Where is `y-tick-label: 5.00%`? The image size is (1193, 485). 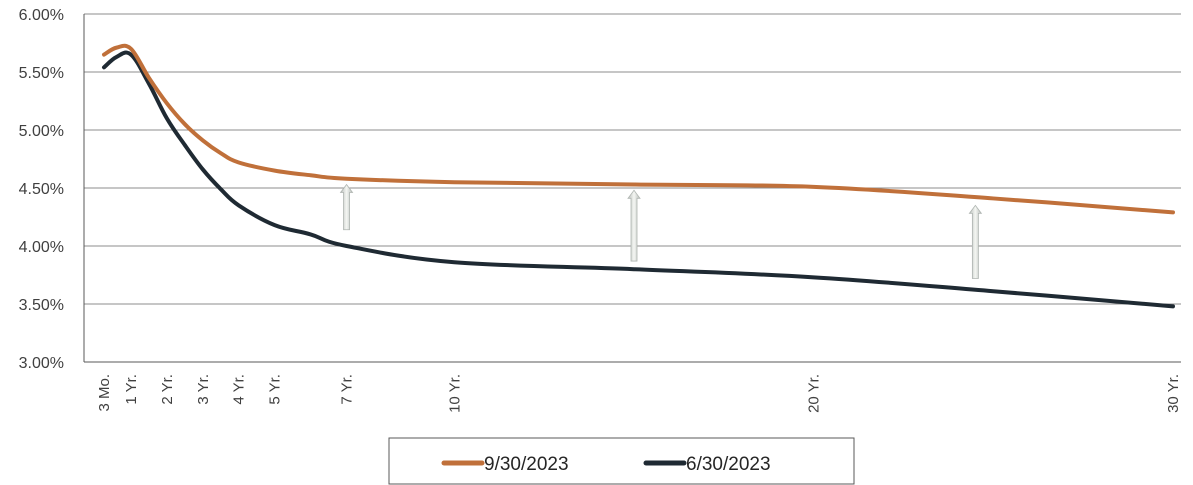
y-tick-label: 5.00% is located at coordinates (41, 131).